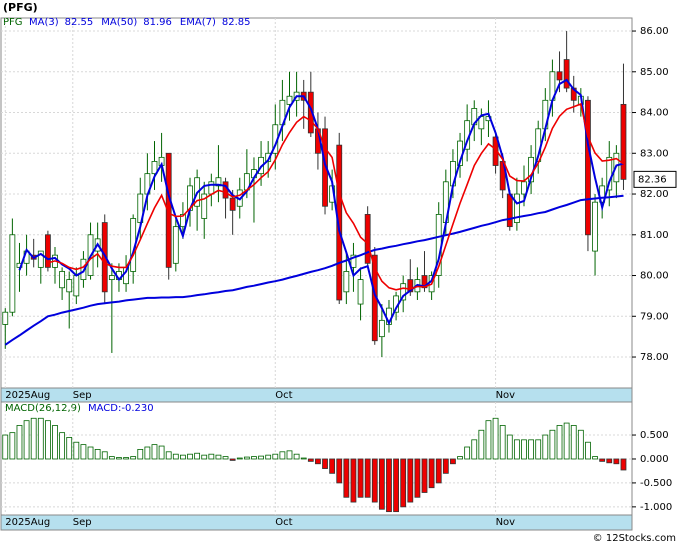 This screenshot has width=680, height=546. I want to click on footer: © 12Stocks.com, so click(634, 538).